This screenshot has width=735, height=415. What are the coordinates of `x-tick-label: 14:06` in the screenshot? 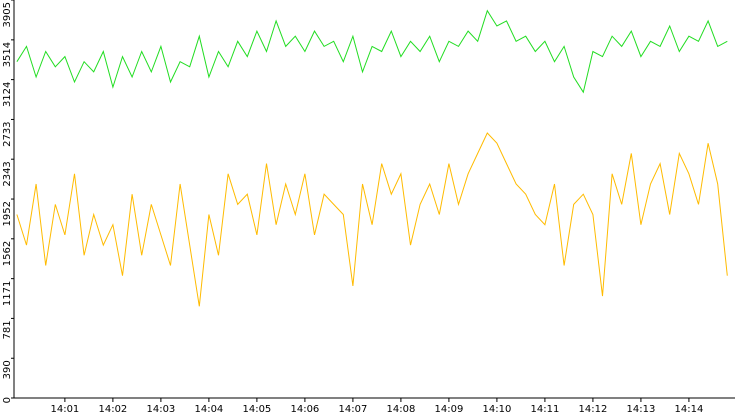 It's located at (304, 409).